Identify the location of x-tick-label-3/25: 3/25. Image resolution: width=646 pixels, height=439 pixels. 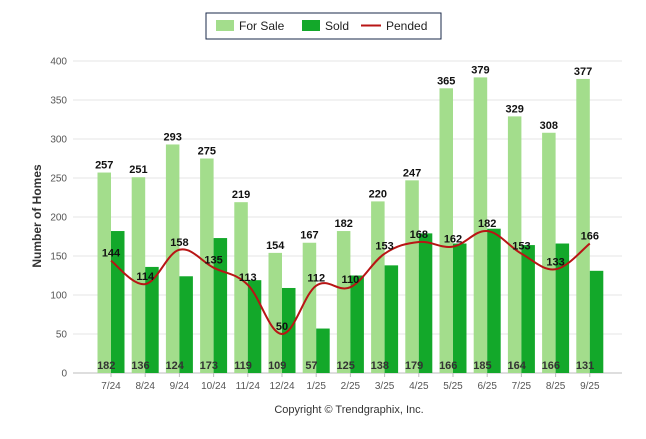
(385, 386).